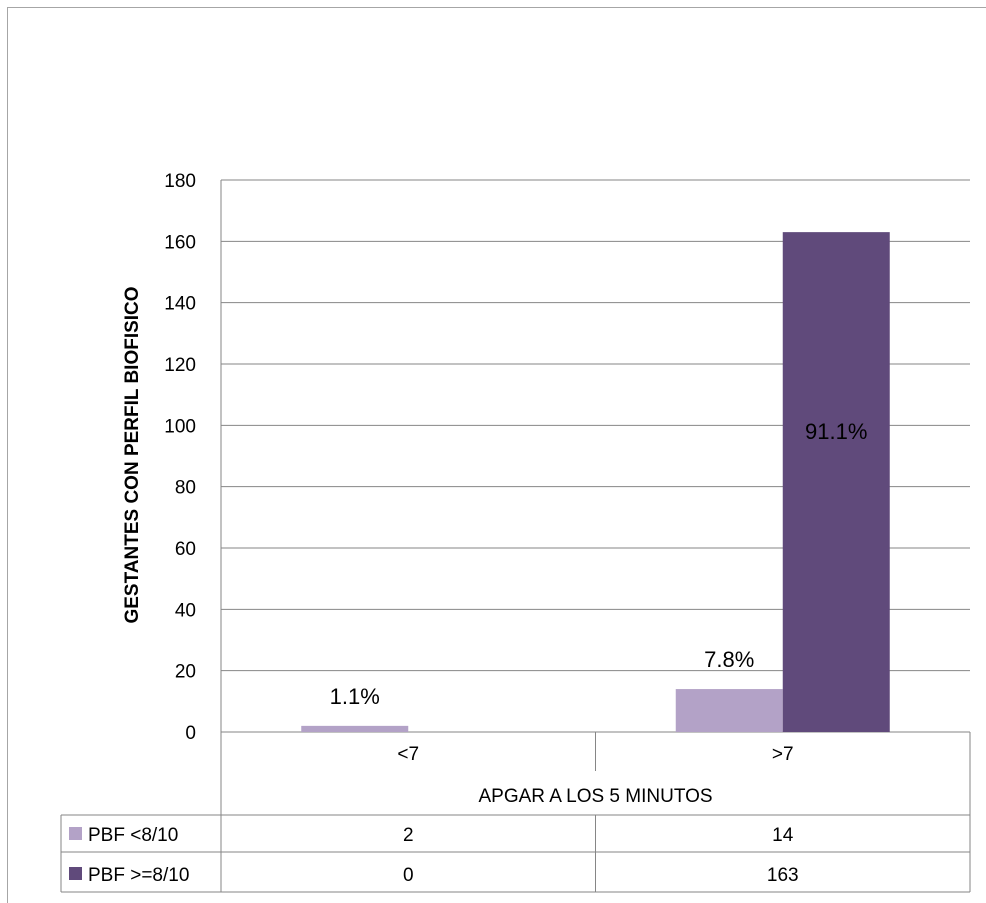  I want to click on table-cell: 14, so click(783, 835).